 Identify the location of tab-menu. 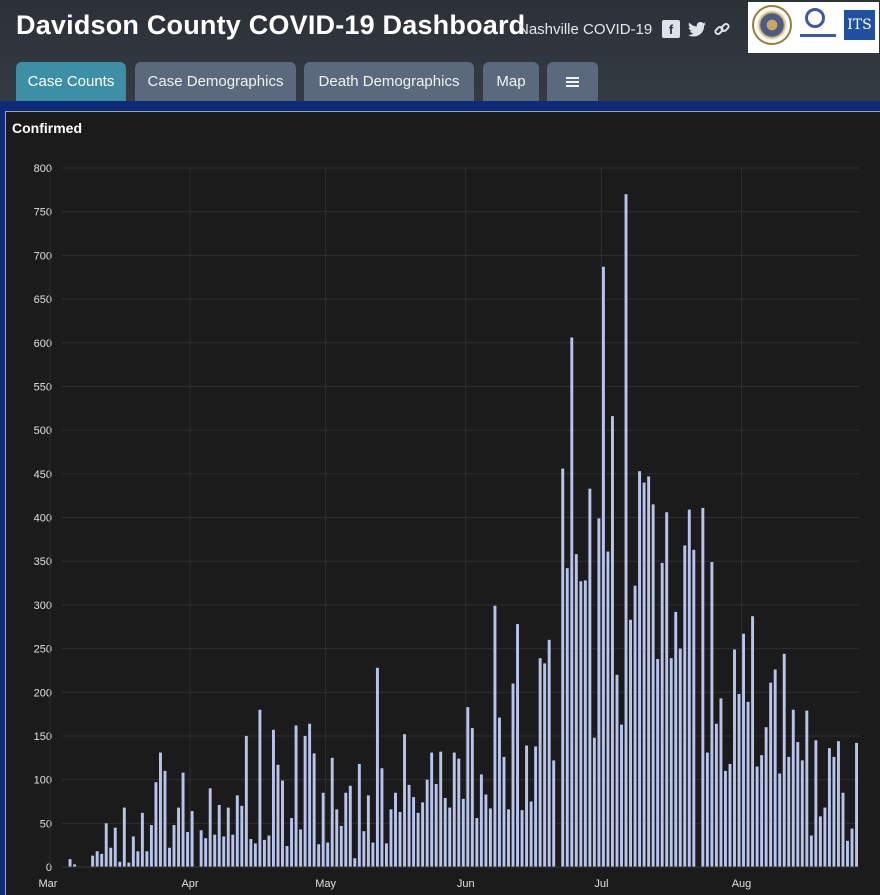
(572, 81).